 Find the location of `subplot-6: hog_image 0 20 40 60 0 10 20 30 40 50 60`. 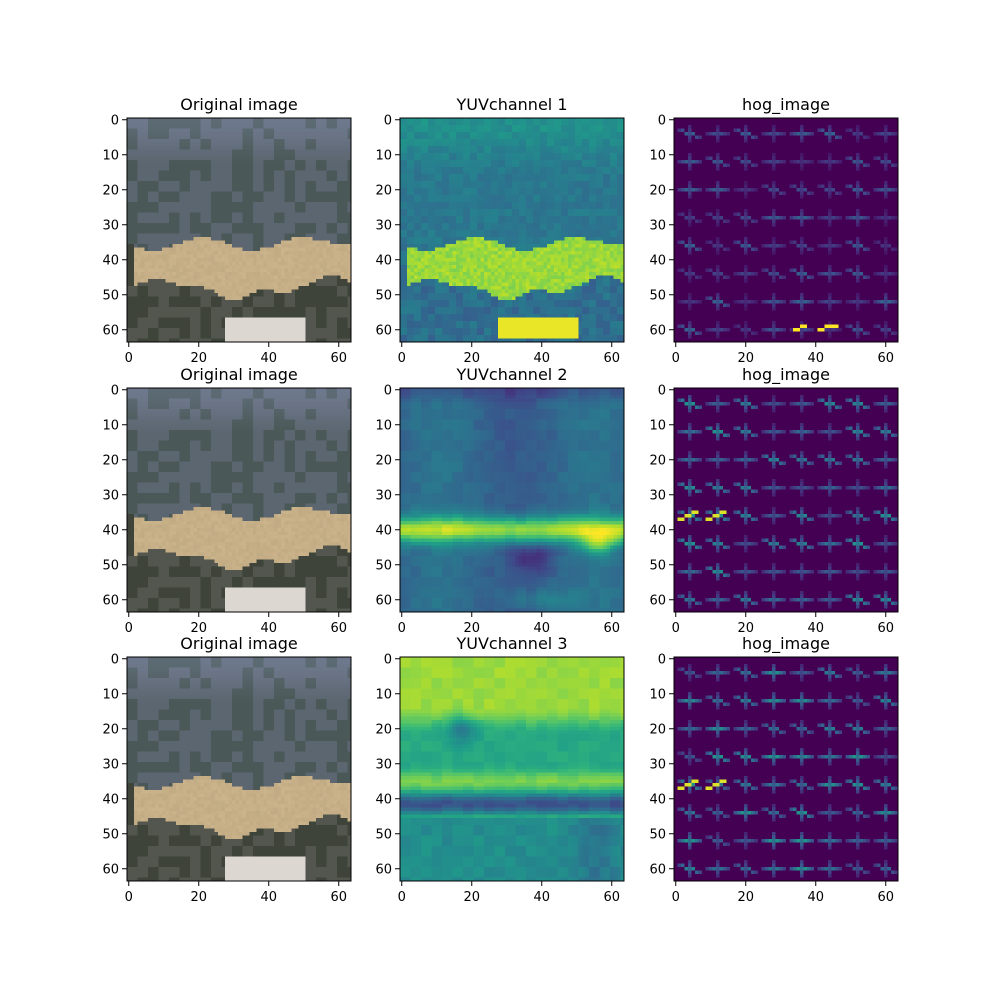

subplot-6: hog_image 0 20 40 60 0 10 20 30 40 50 60 is located at coordinates (774, 500).